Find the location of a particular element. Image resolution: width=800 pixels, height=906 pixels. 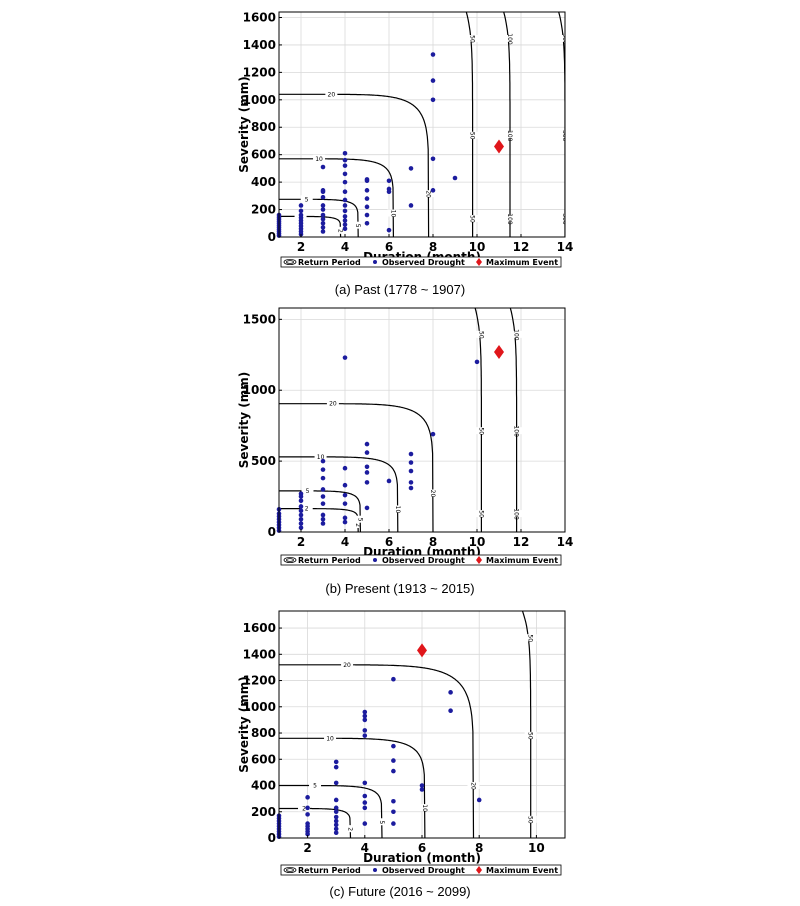

legend-label-observed-drought: Observed Drought is located at coordinates (423, 560).